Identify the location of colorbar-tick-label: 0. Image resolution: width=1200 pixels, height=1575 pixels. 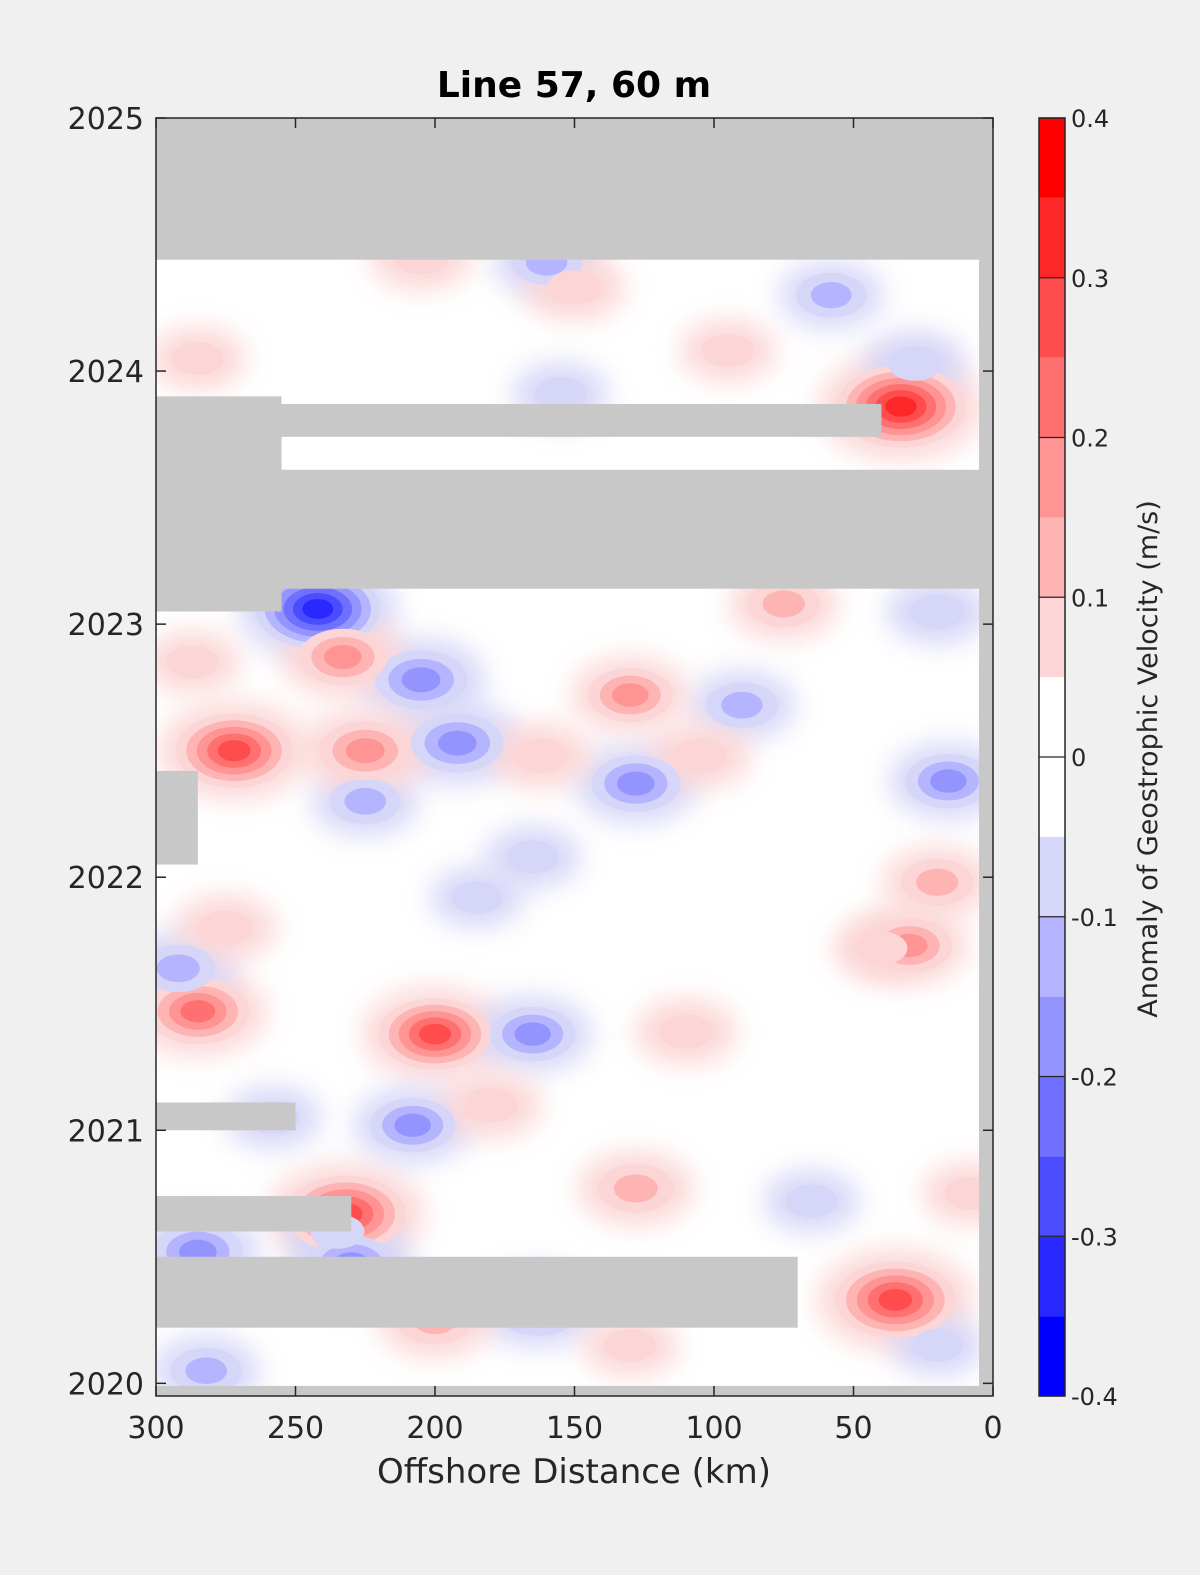
(1078, 758).